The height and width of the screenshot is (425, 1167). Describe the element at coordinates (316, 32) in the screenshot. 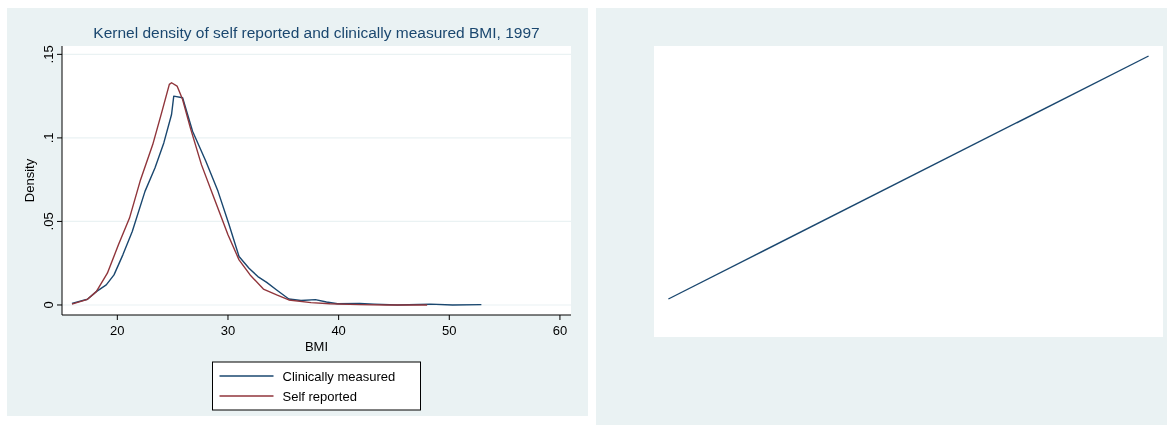

I see `chart-title: Kernel density of self reported and clinically measured BMI, 1997` at that location.